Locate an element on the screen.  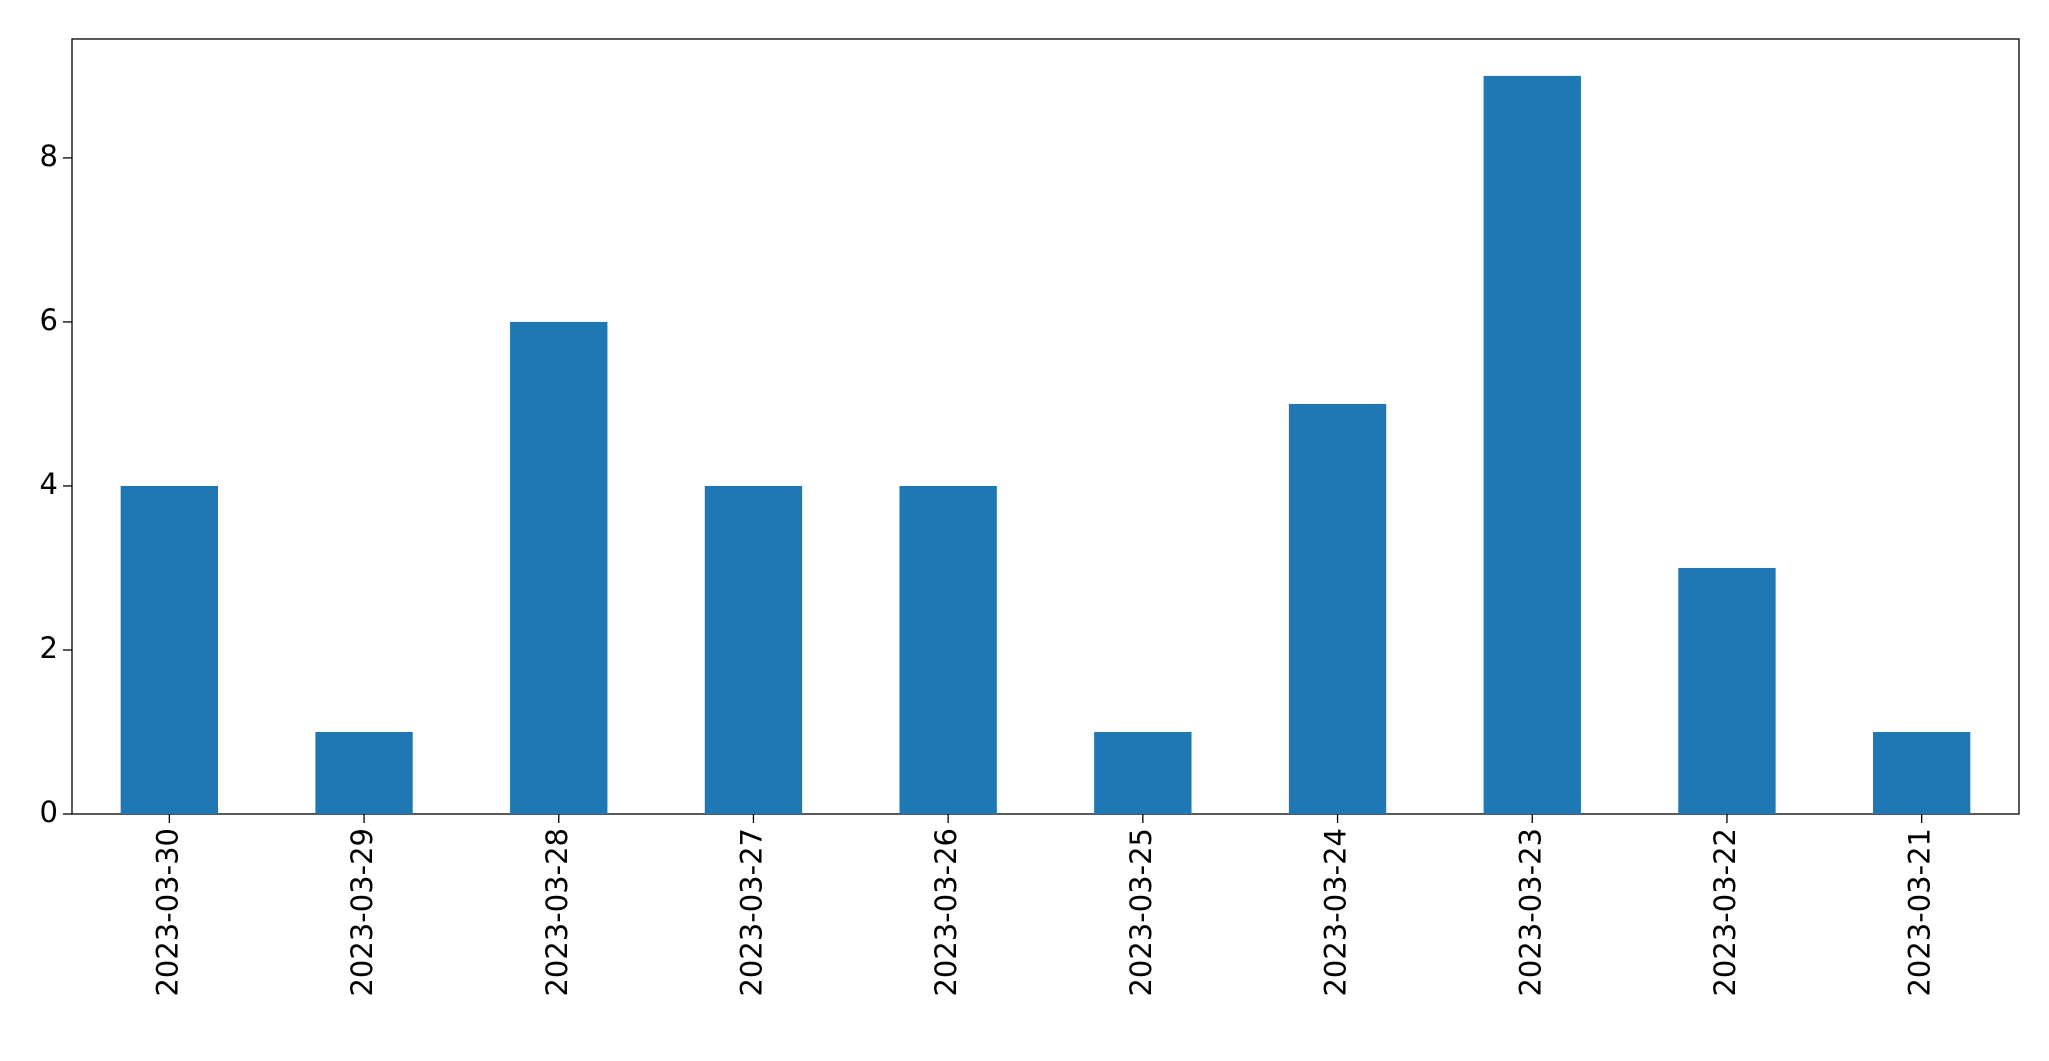
x-tick-label: 2023-03-26 is located at coordinates (946, 912).